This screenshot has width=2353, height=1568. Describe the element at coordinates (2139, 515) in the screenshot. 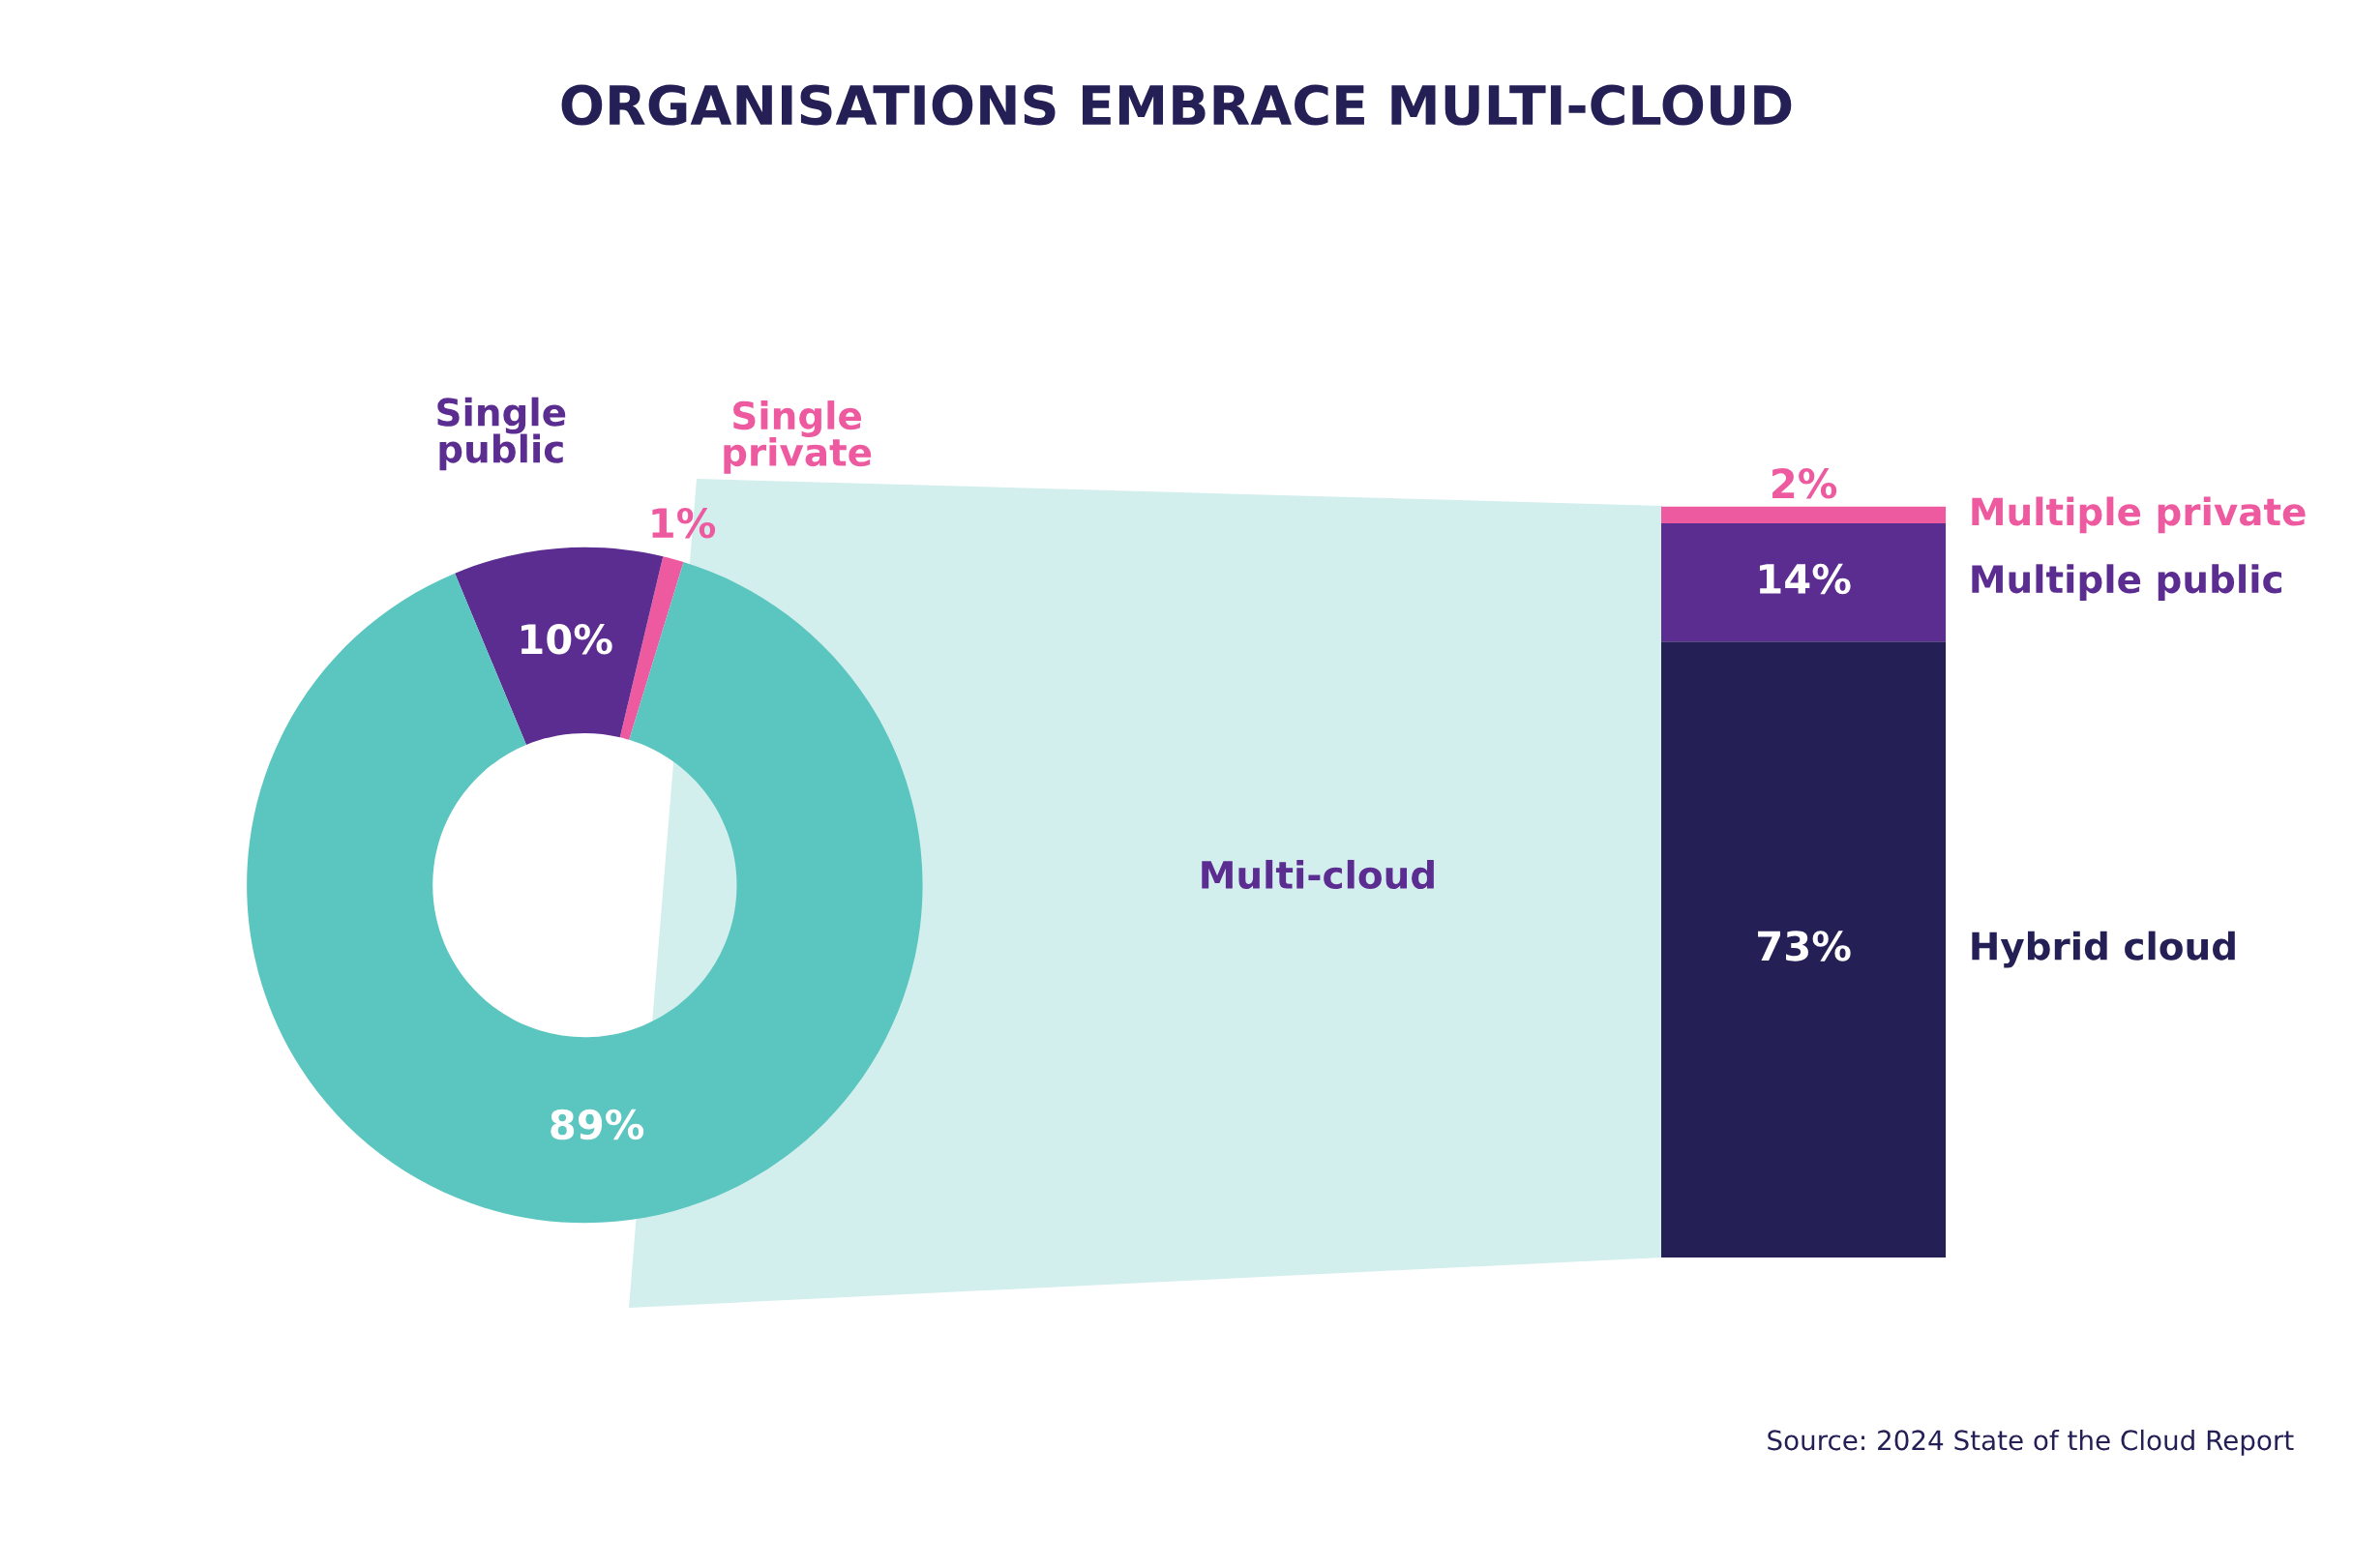

I see `series-label: Multiple private` at that location.